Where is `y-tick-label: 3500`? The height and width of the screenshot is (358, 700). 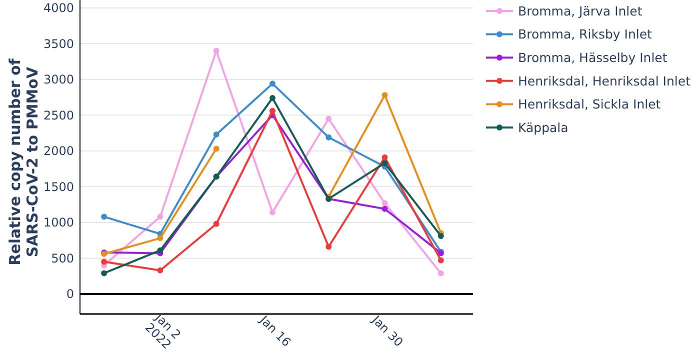 y-tick-label: 3500 is located at coordinates (58, 43).